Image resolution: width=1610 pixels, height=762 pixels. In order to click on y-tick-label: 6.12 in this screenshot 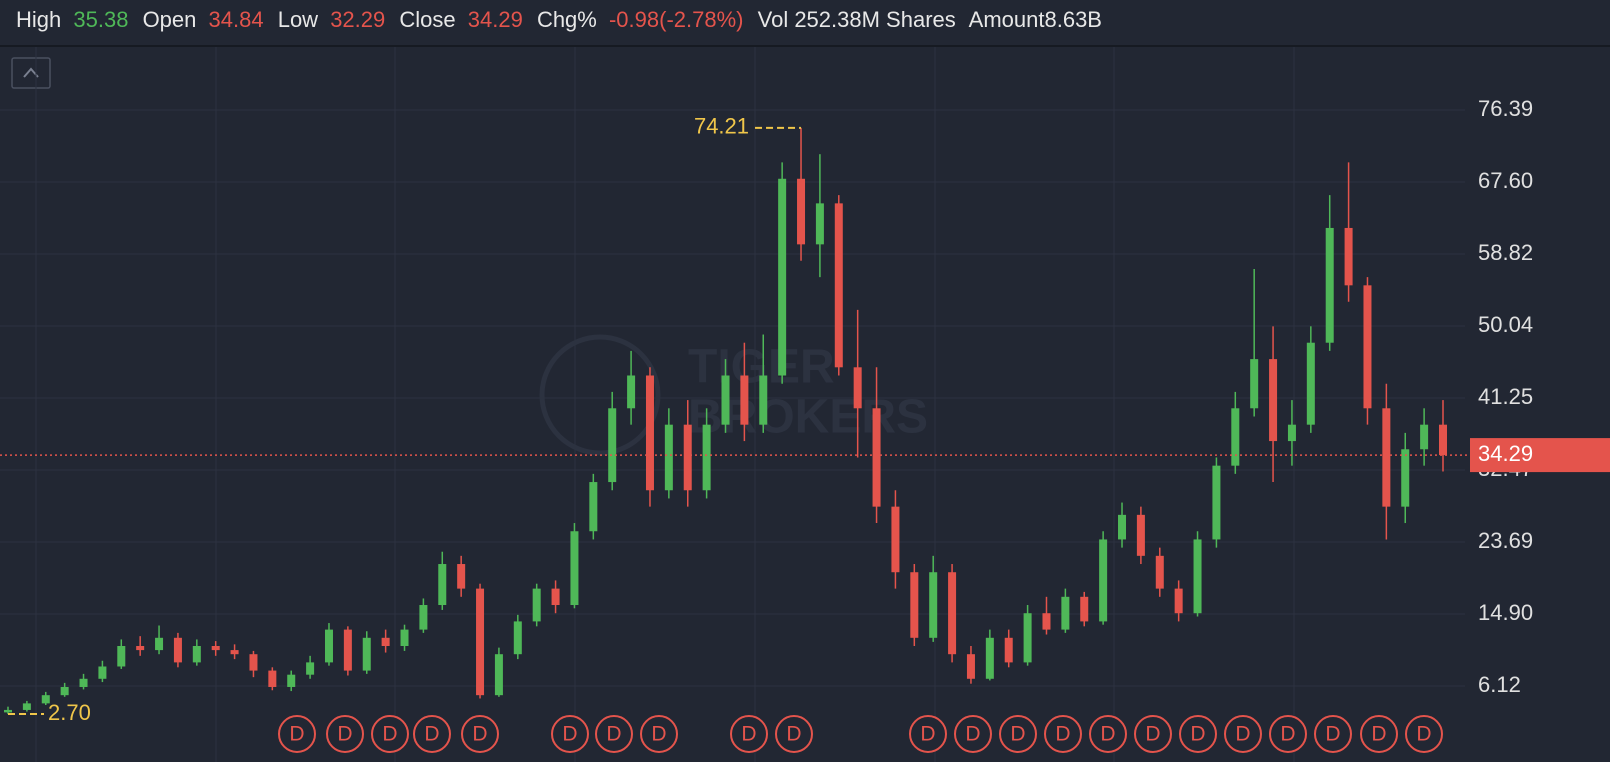, I will do `click(1499, 684)`.